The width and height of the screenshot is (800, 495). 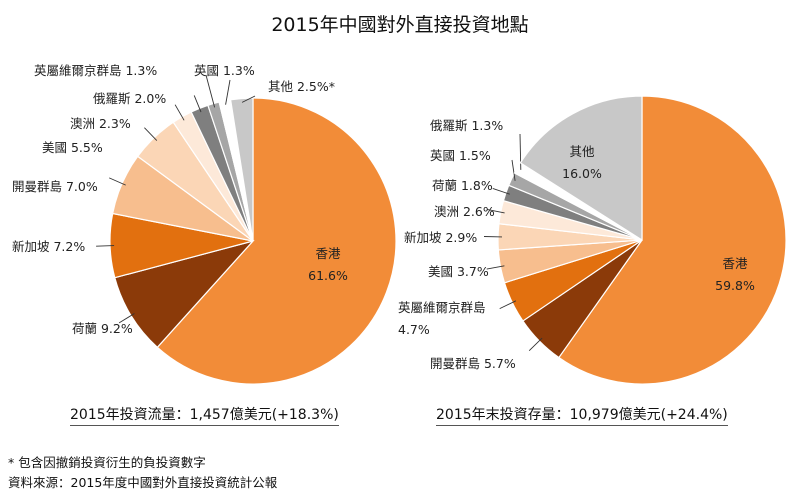 I want to click on source-note: 資料來源：2015年度中國對外直接投資統計公報, so click(x=143, y=482).